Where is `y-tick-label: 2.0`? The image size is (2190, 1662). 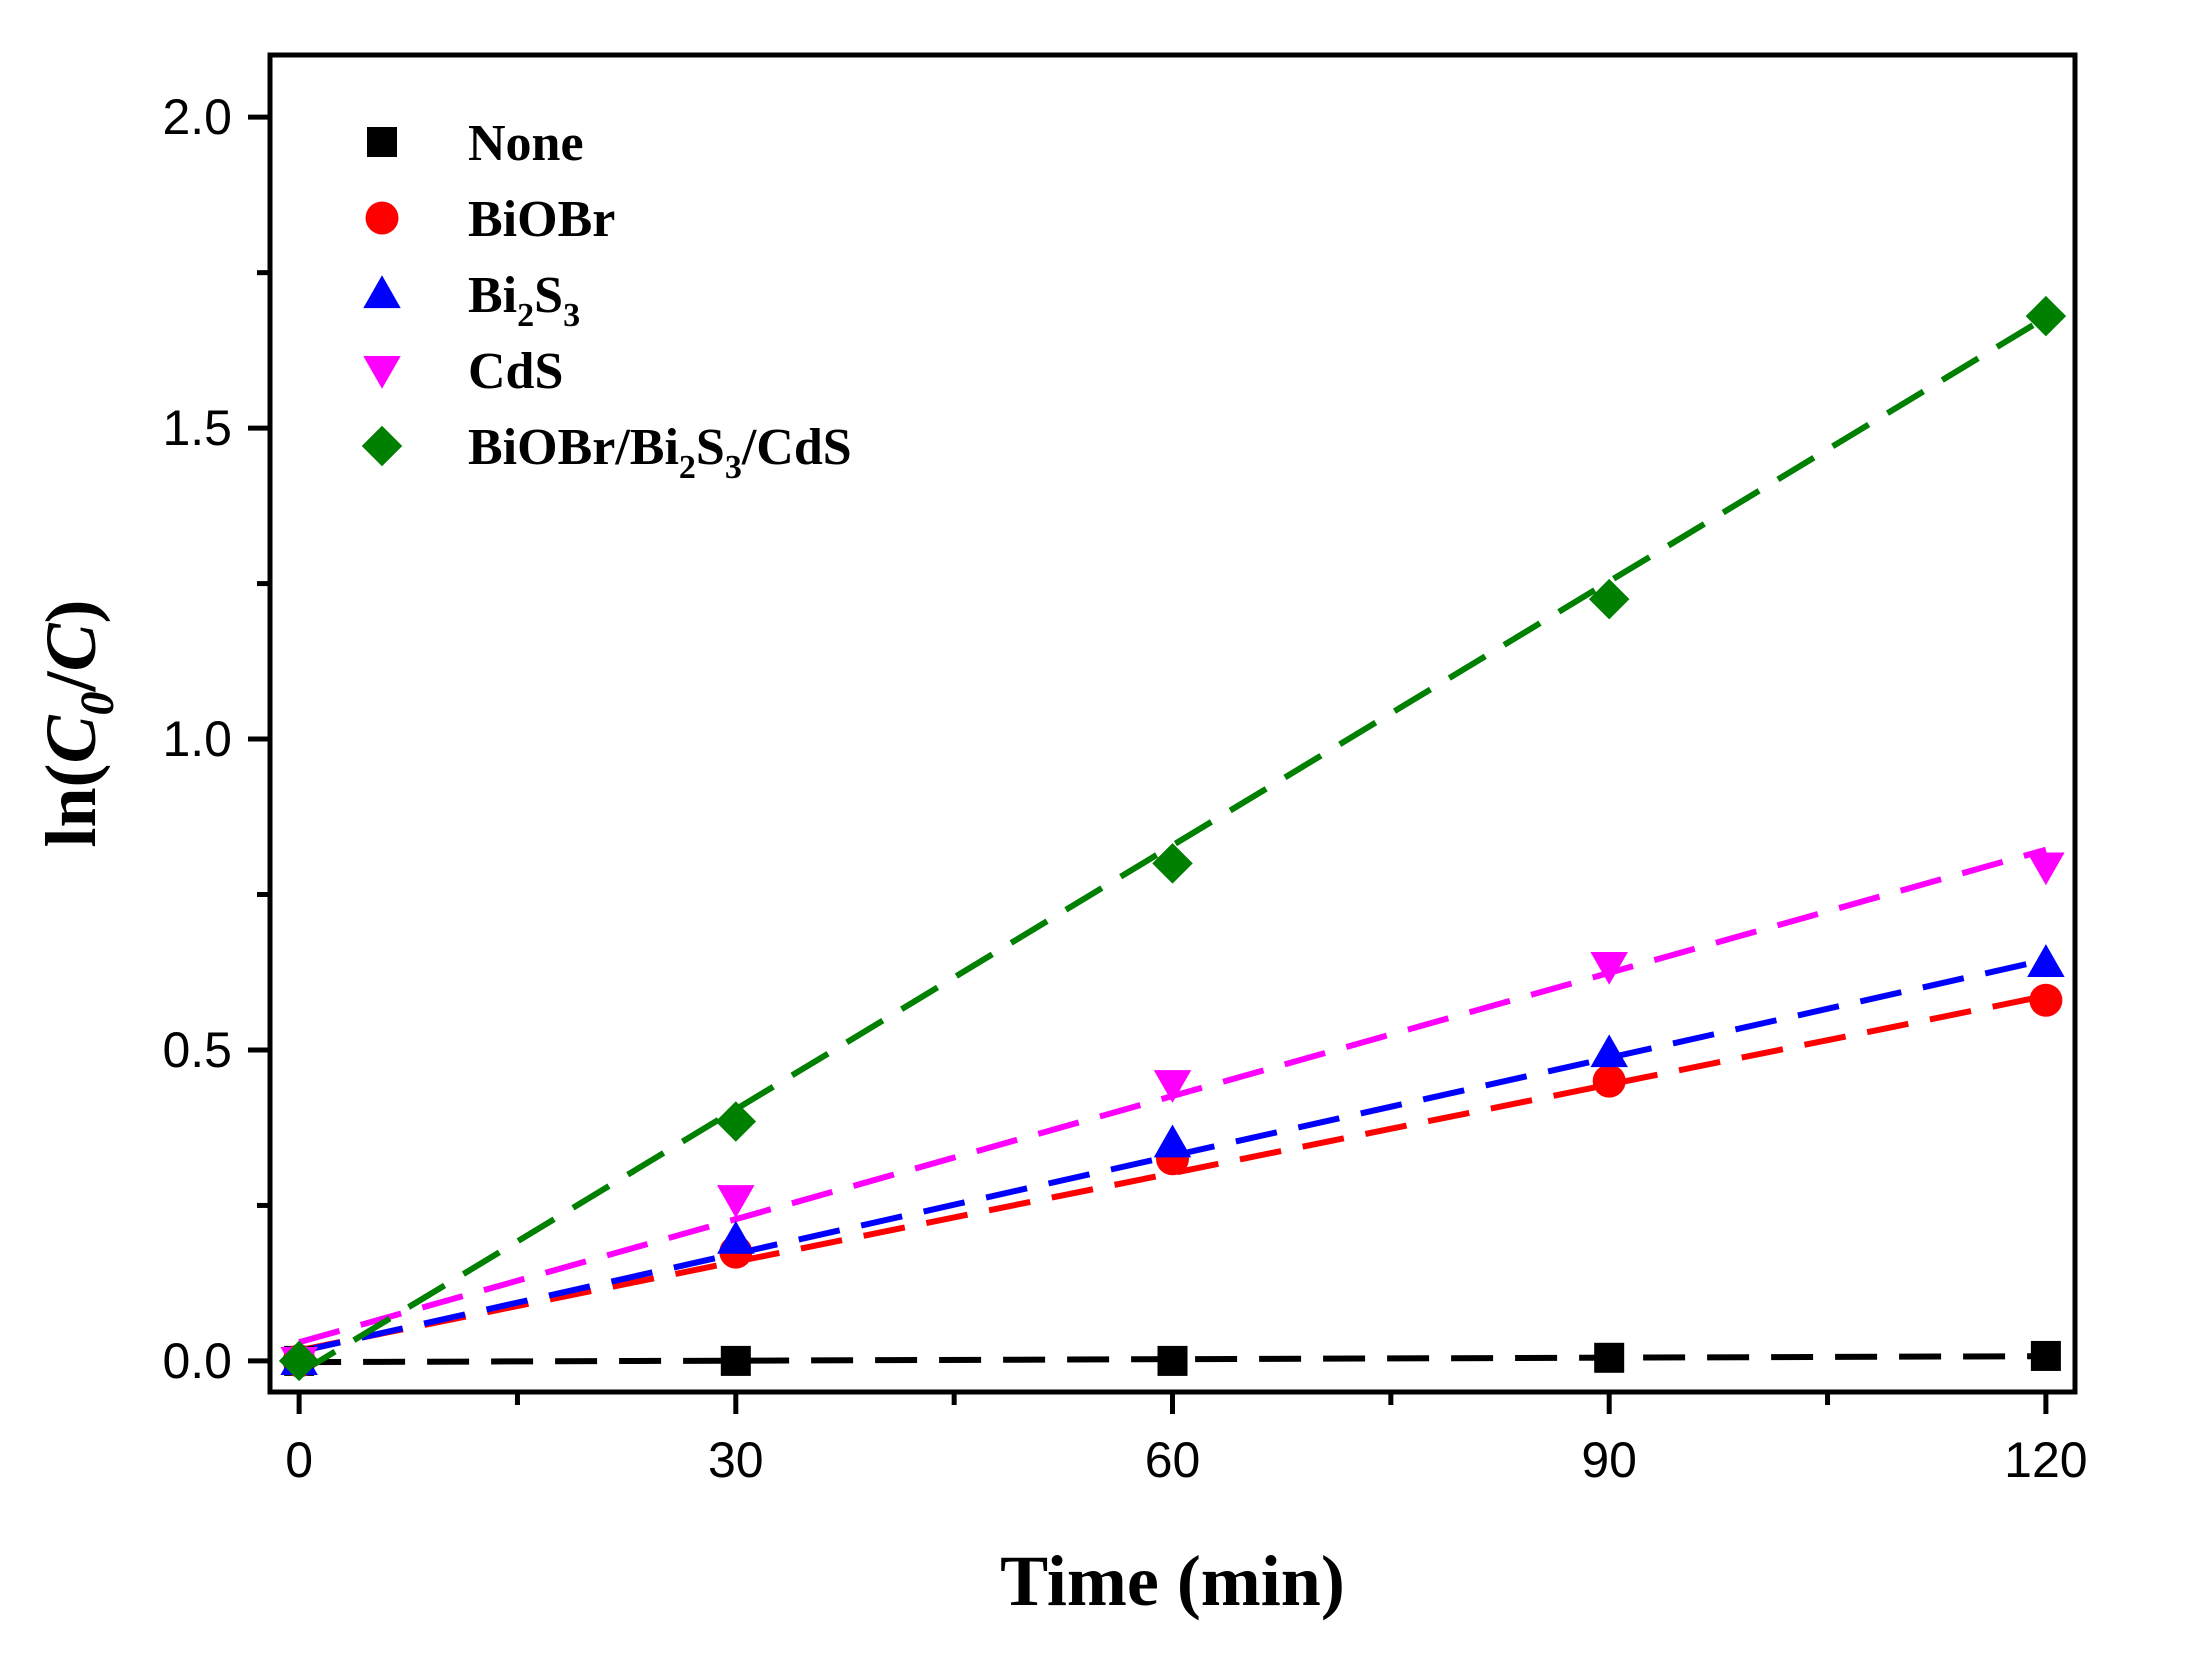 y-tick-label: 2.0 is located at coordinates (197, 117).